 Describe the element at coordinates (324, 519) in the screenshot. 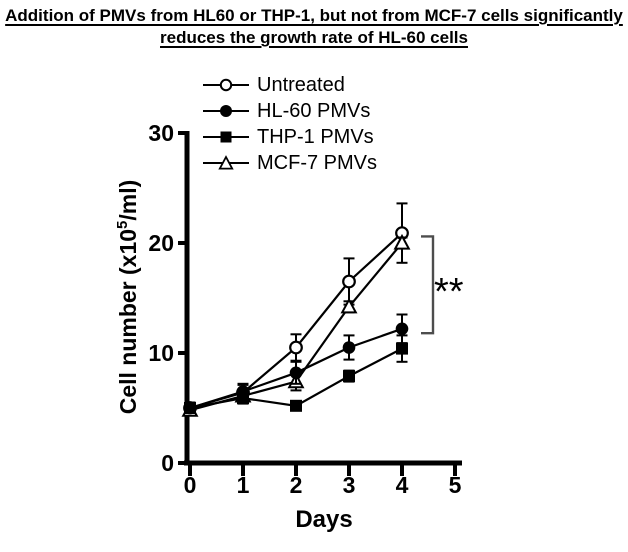

I see `x-axis-title: Days` at that location.